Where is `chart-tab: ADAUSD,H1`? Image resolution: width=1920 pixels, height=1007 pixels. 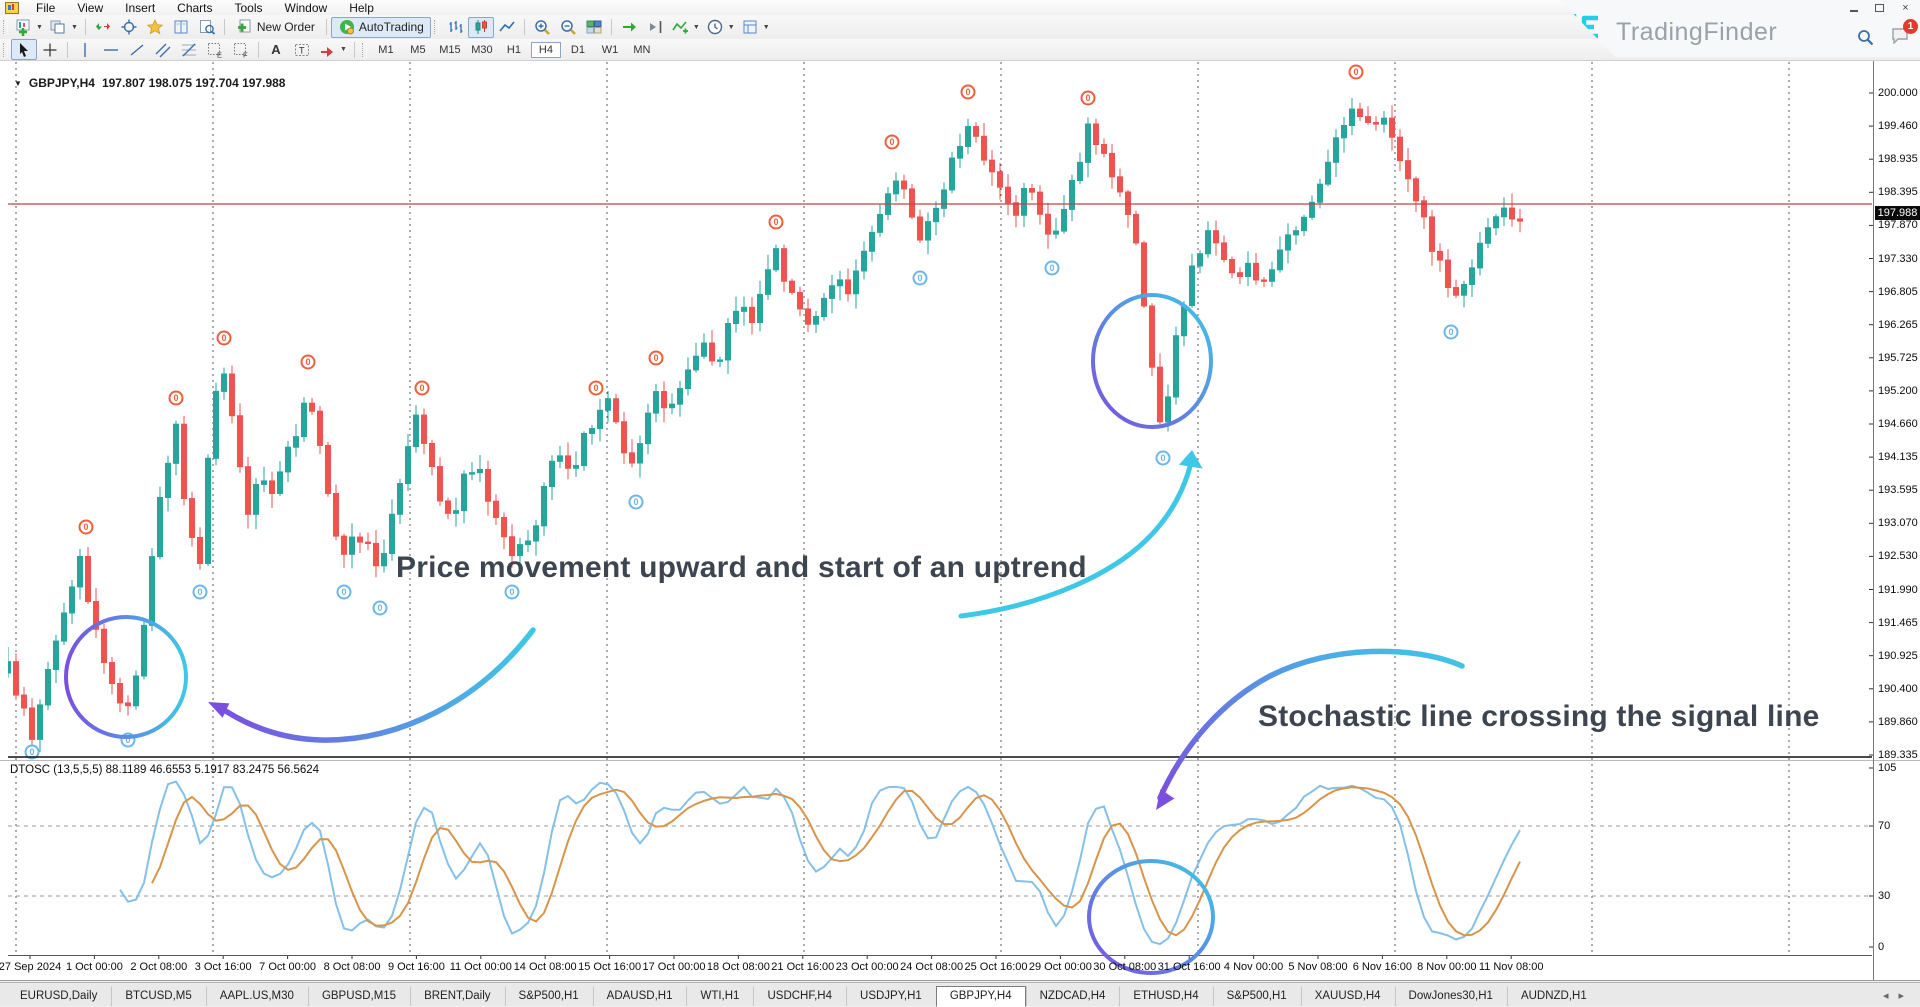 chart-tab: ADAUSD,H1 is located at coordinates (639, 996).